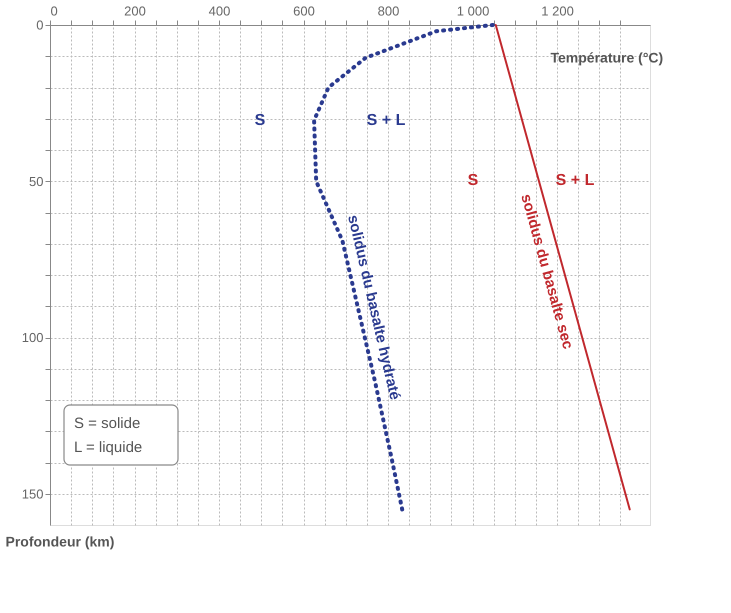 This screenshot has height=613, width=731. Describe the element at coordinates (108, 447) in the screenshot. I see `annotation: L = liquide` at that location.